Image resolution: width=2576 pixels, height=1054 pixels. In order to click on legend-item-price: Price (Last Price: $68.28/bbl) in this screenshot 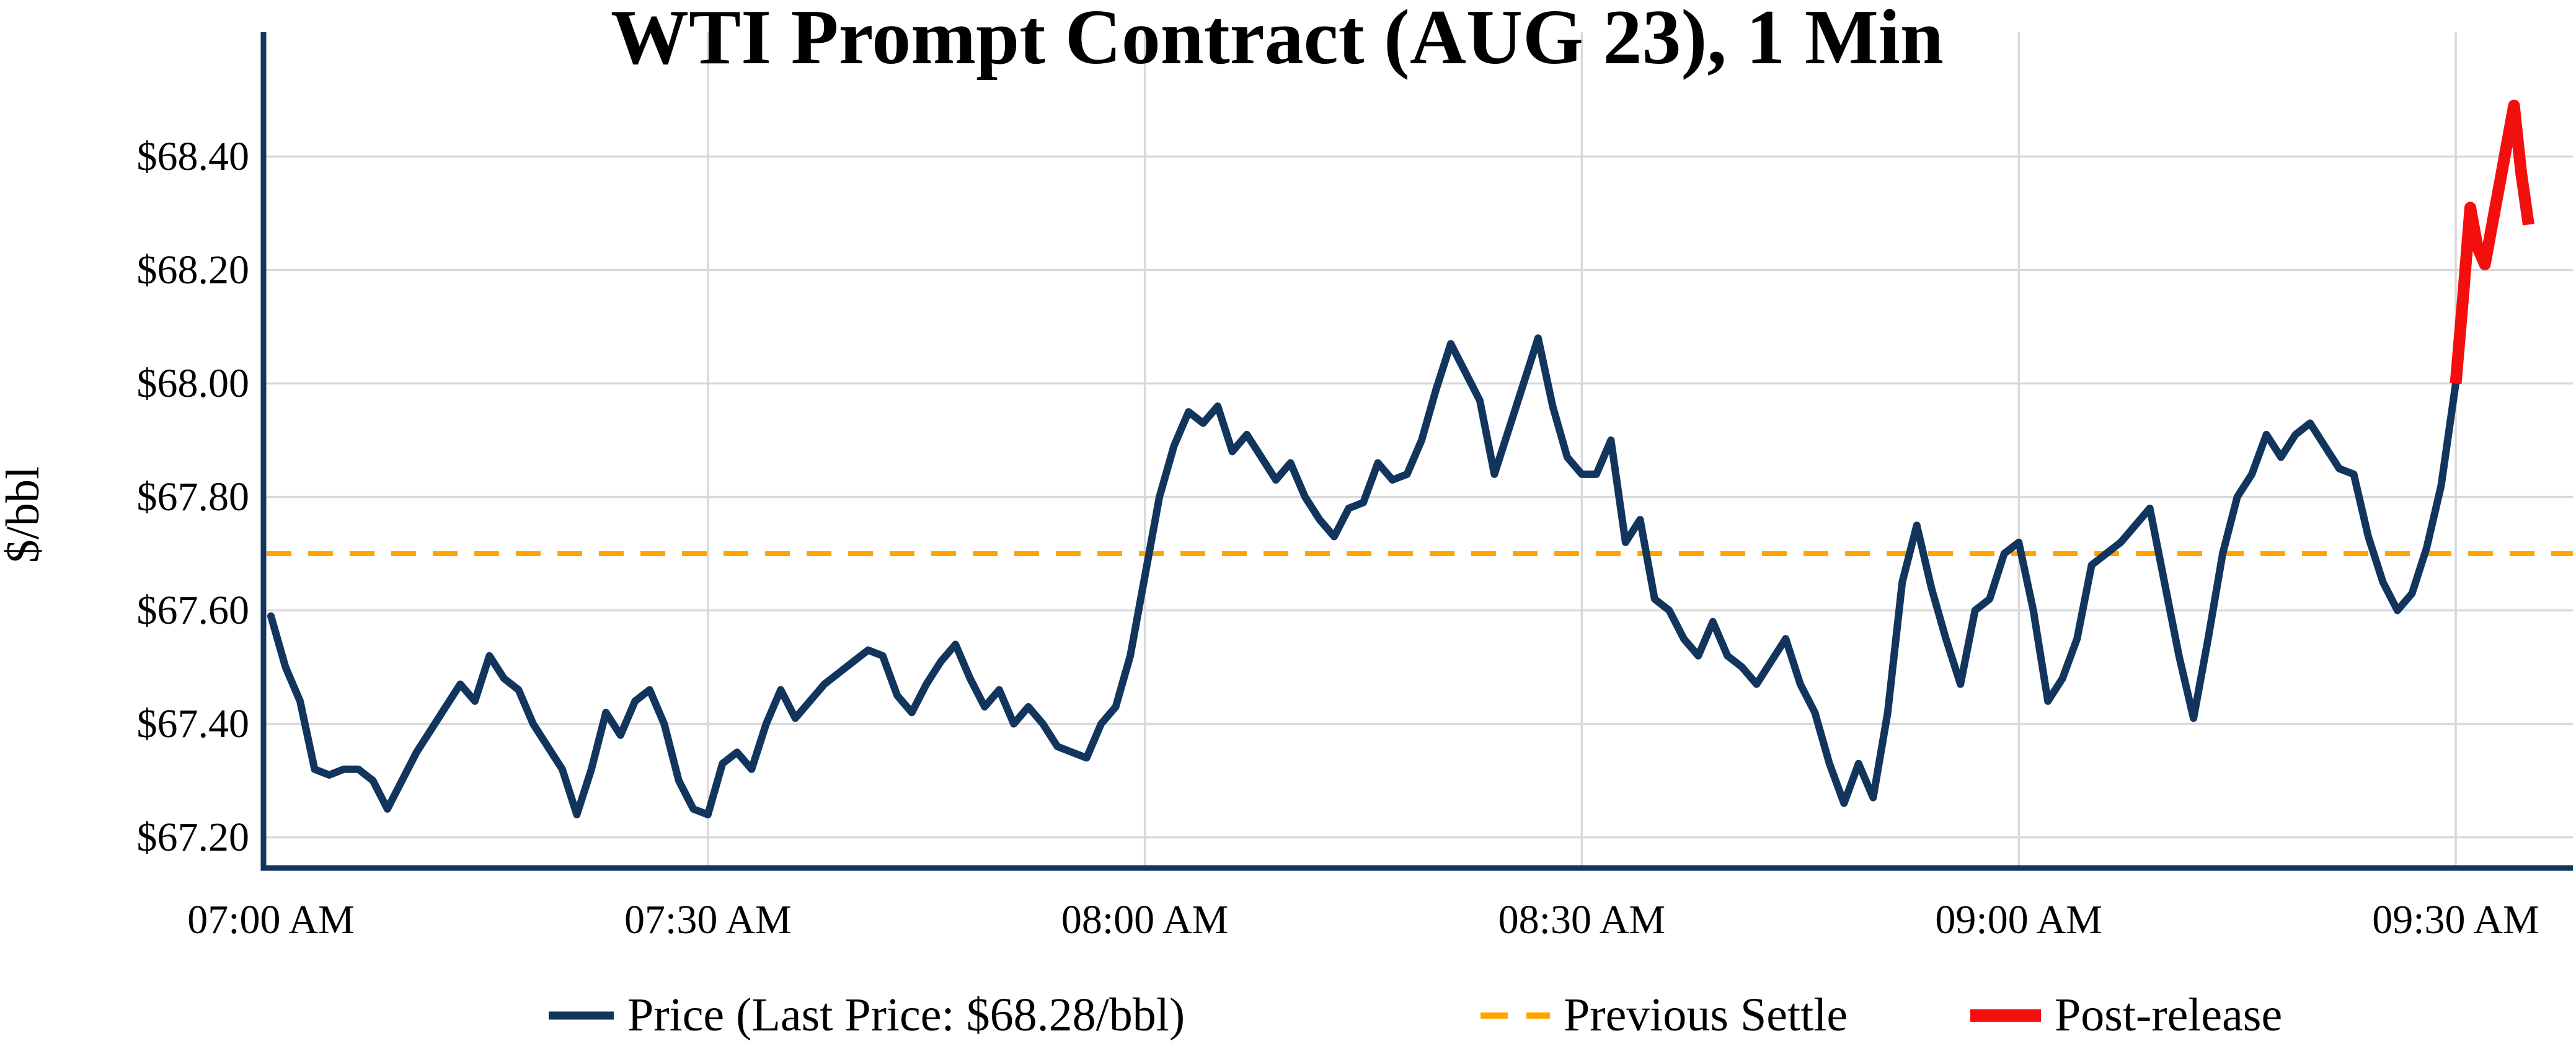, I will do `click(867, 1015)`.